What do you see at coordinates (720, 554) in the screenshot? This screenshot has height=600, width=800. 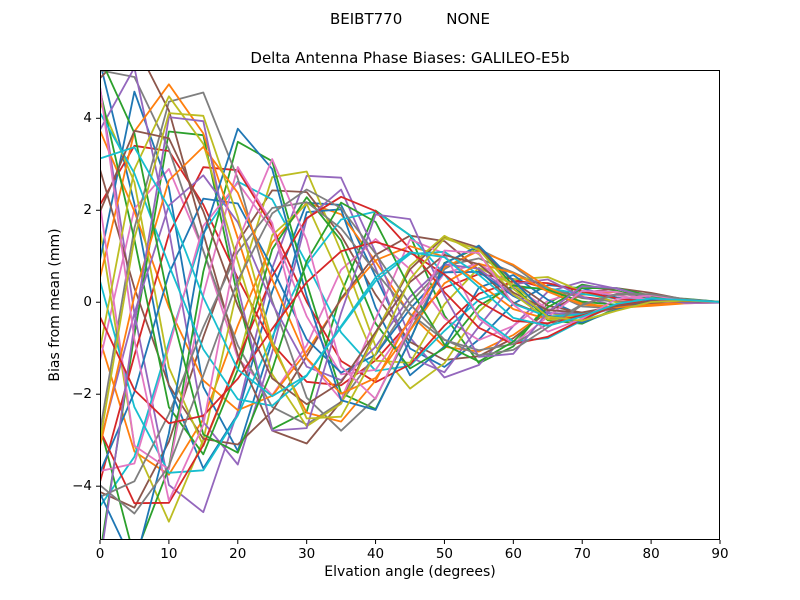 I see `x-tick-label: 90` at bounding box center [720, 554].